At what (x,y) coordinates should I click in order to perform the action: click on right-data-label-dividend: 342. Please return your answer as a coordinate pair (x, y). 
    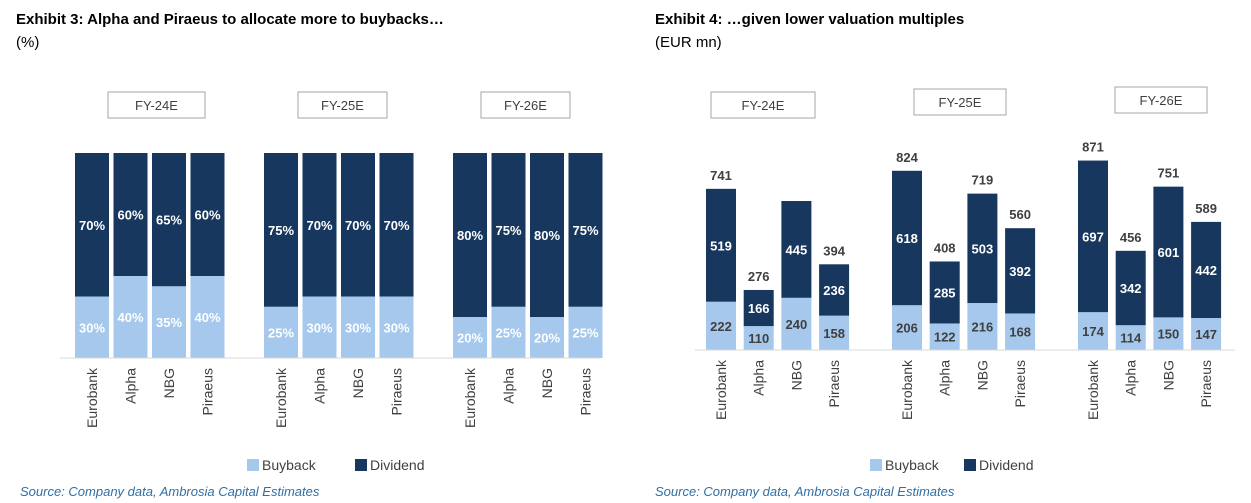
    Looking at the image, I should click on (1131, 288).